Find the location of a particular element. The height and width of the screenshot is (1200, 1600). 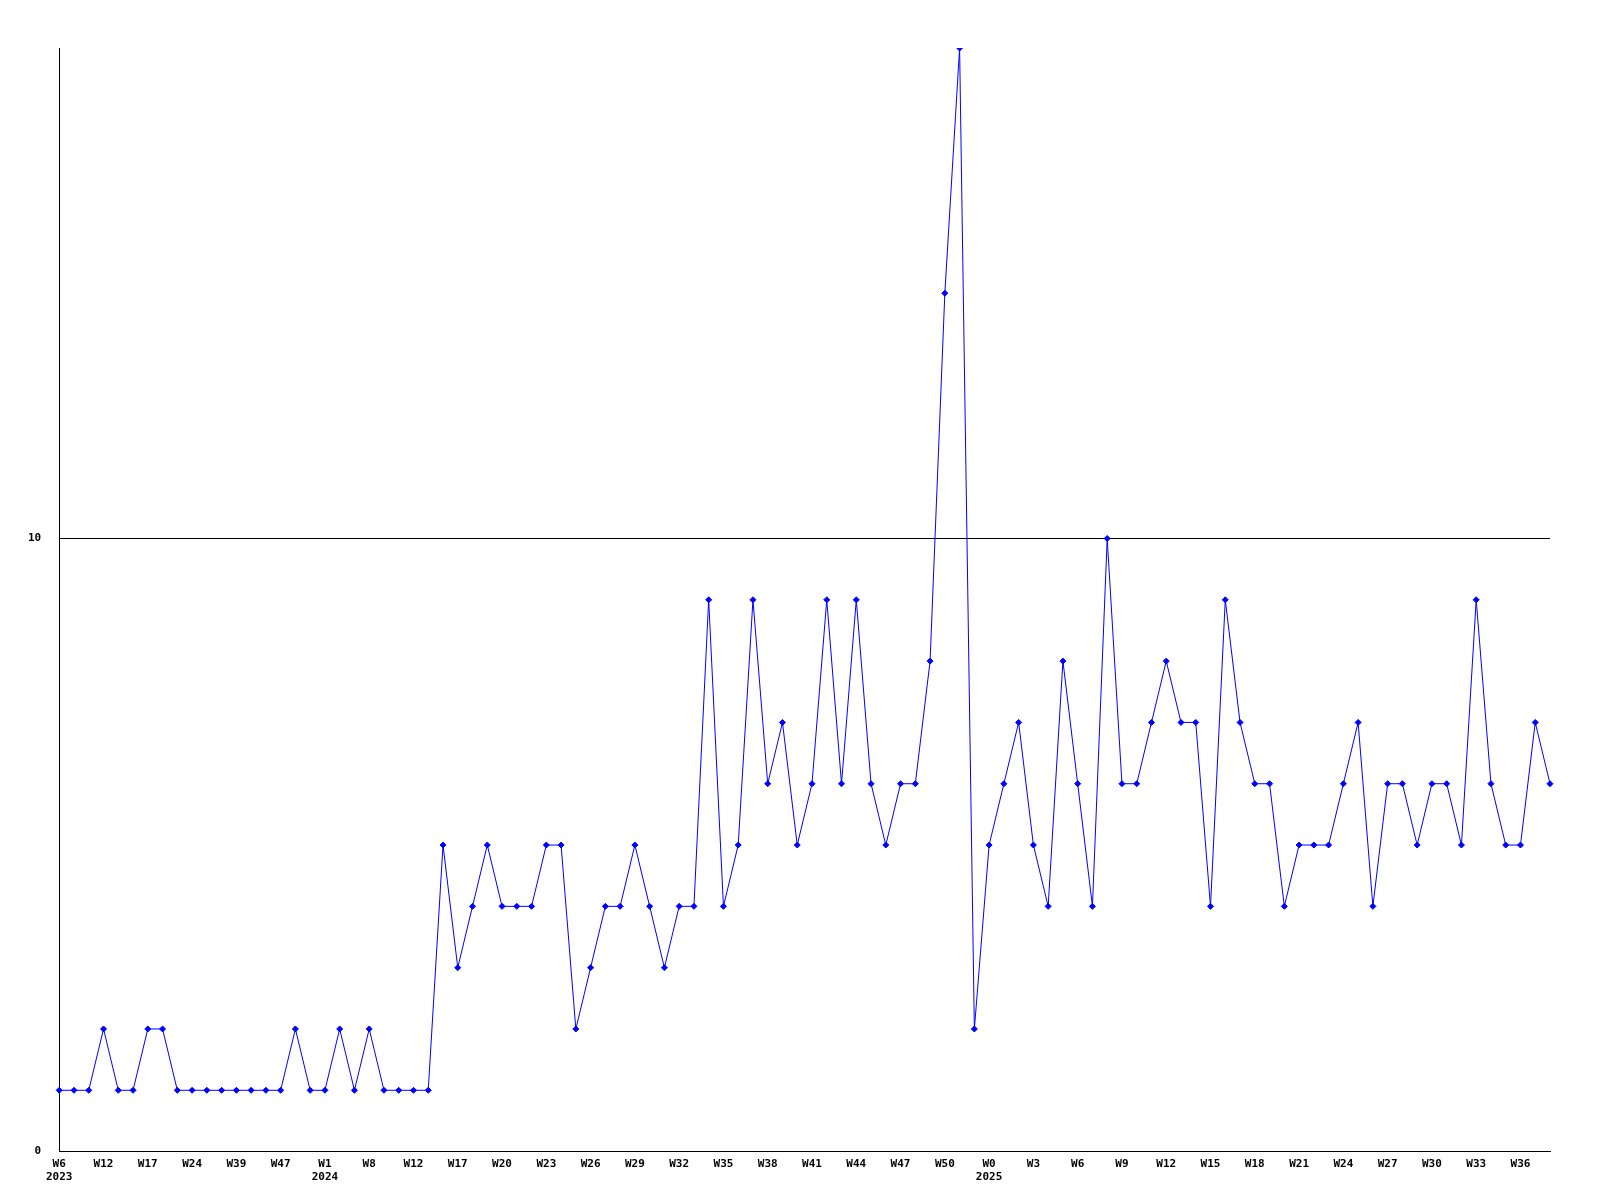

x-tick-label: W44 is located at coordinates (856, 1164).